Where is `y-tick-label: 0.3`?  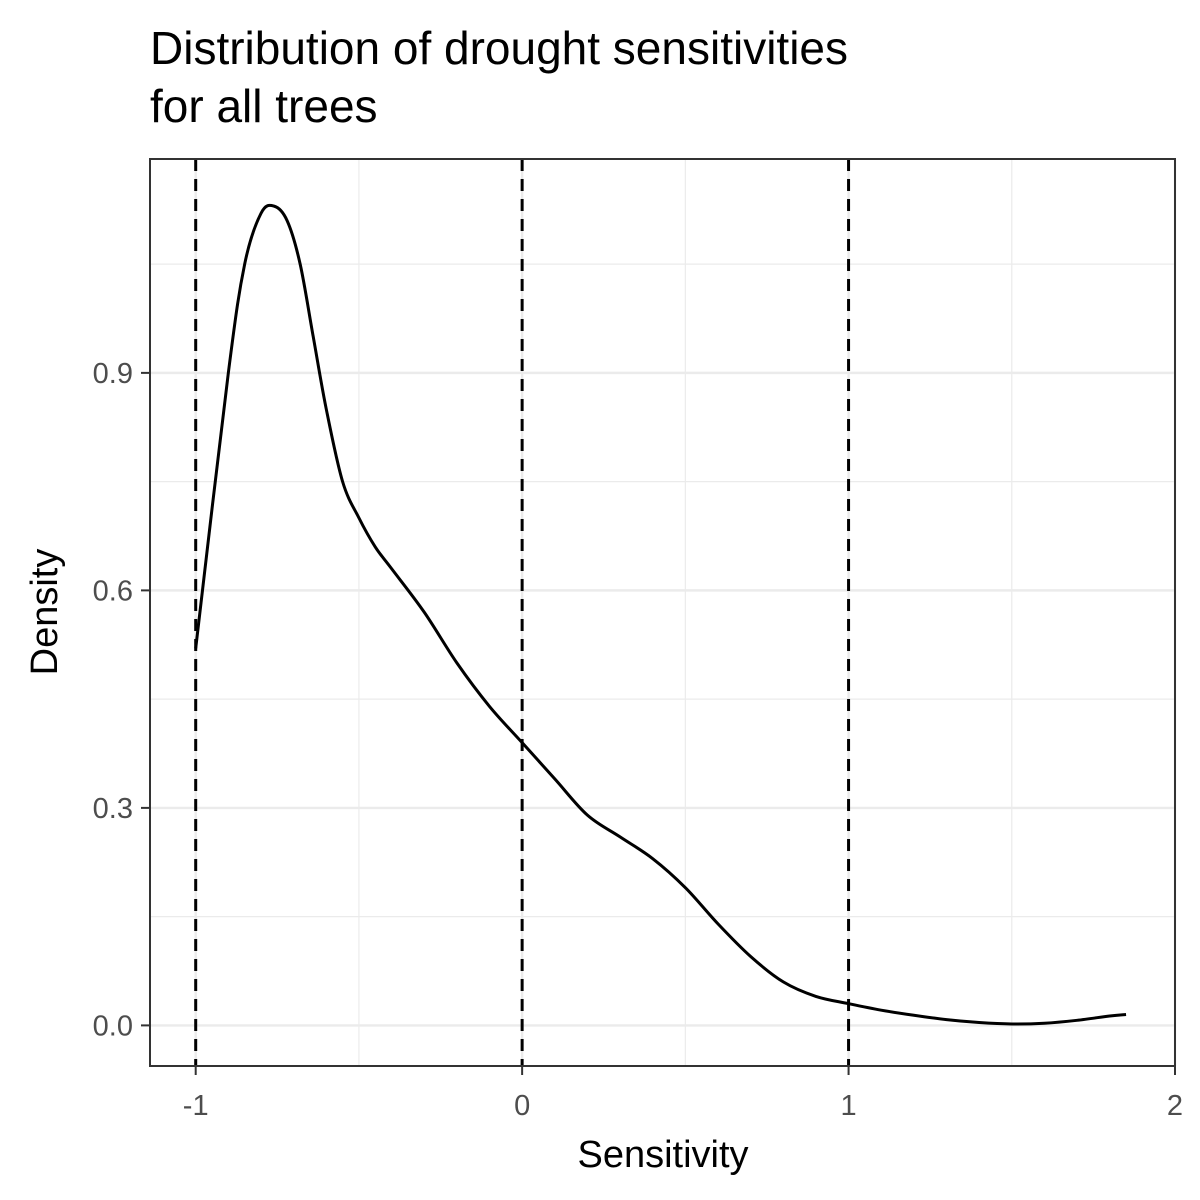
y-tick-label: 0.3 is located at coordinates (113, 809).